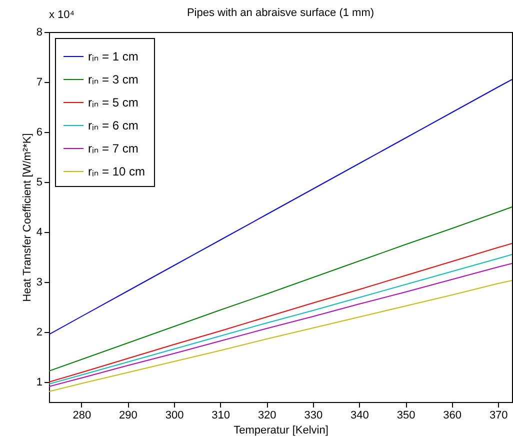 The width and height of the screenshot is (513, 441). Describe the element at coordinates (39, 82) in the screenshot. I see `y-tick-label: 7` at that location.